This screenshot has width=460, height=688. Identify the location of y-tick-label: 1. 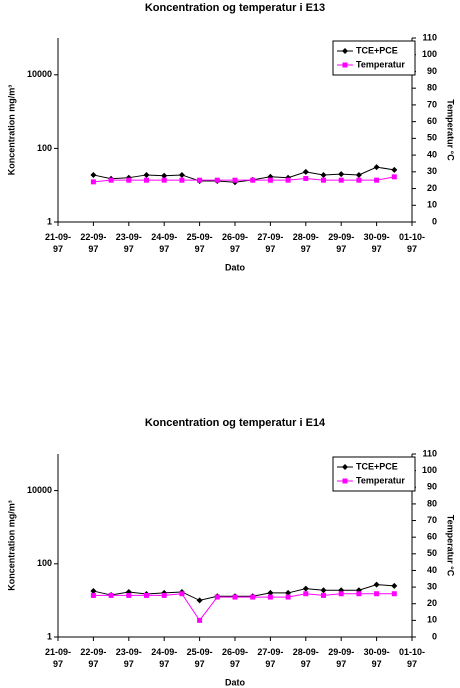
(49, 636).